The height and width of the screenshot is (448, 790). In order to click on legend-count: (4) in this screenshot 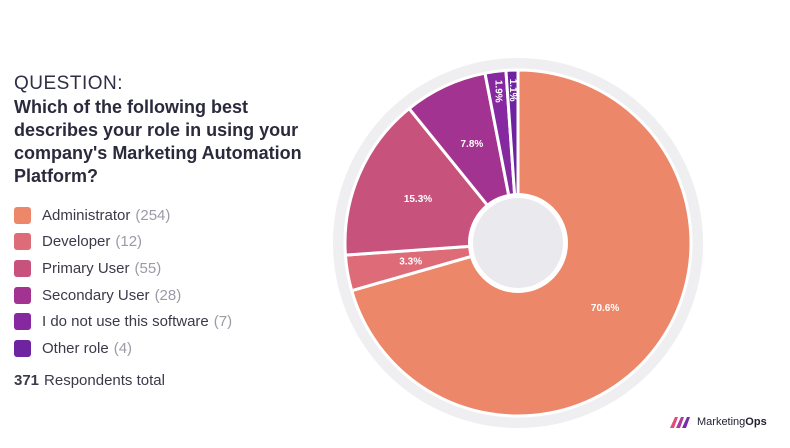, I will do `click(123, 348)`.